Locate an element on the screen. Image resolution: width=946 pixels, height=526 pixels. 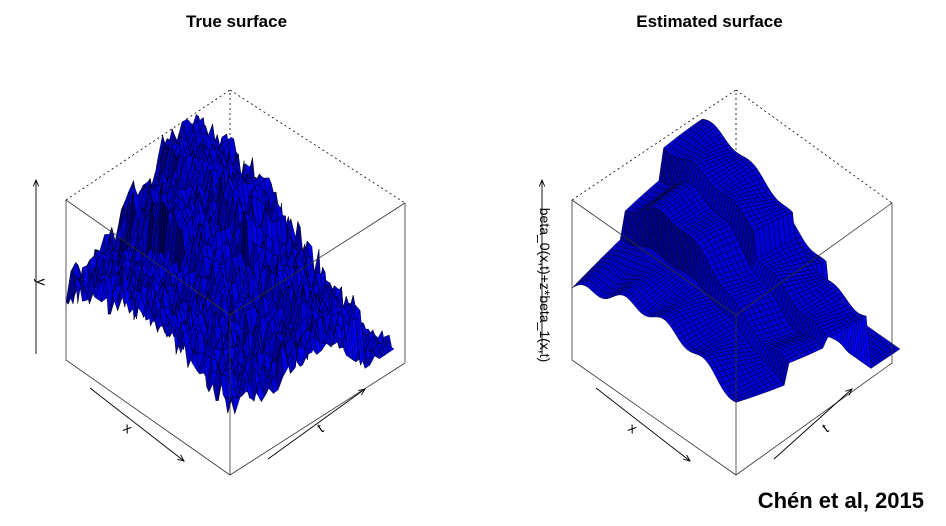
true-surface-title: True surface is located at coordinates (236, 21).